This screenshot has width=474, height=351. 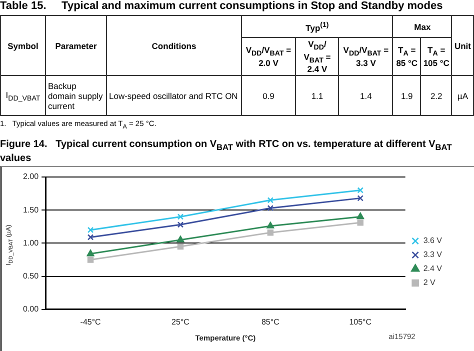 What do you see at coordinates (31, 243) in the screenshot?
I see `y-tick-label: 1.00` at bounding box center [31, 243].